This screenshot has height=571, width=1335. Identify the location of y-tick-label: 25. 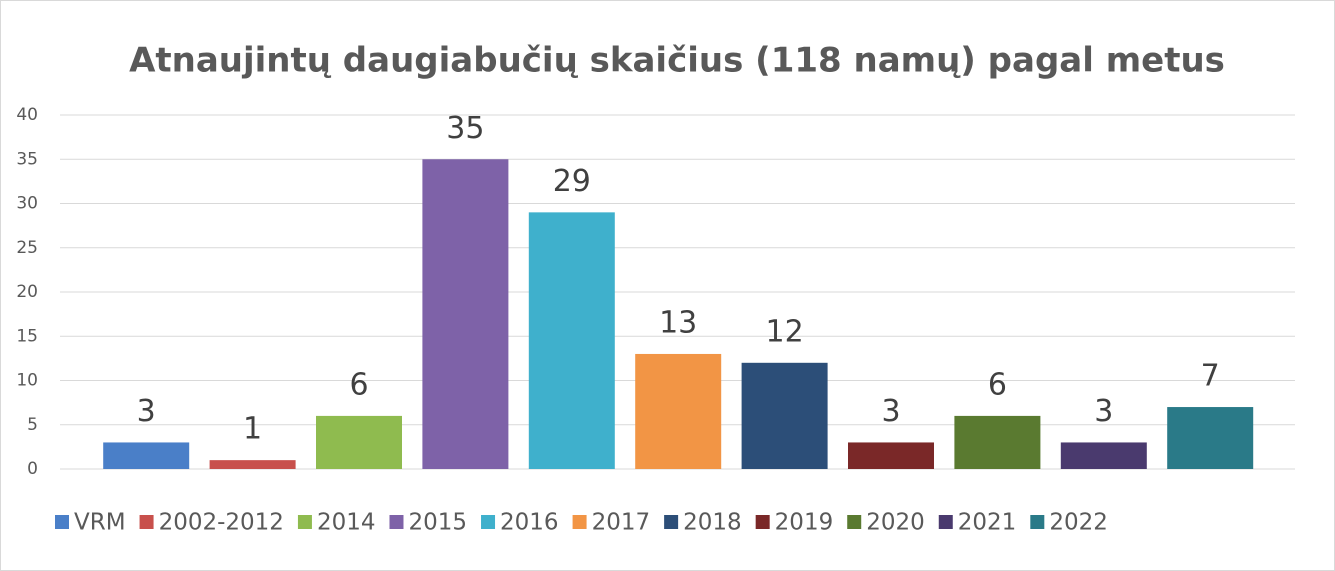
(27, 248).